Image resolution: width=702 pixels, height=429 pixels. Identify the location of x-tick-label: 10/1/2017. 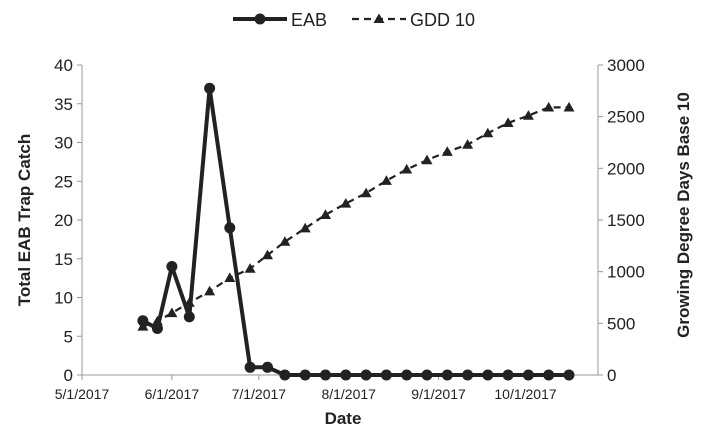
(525, 394).